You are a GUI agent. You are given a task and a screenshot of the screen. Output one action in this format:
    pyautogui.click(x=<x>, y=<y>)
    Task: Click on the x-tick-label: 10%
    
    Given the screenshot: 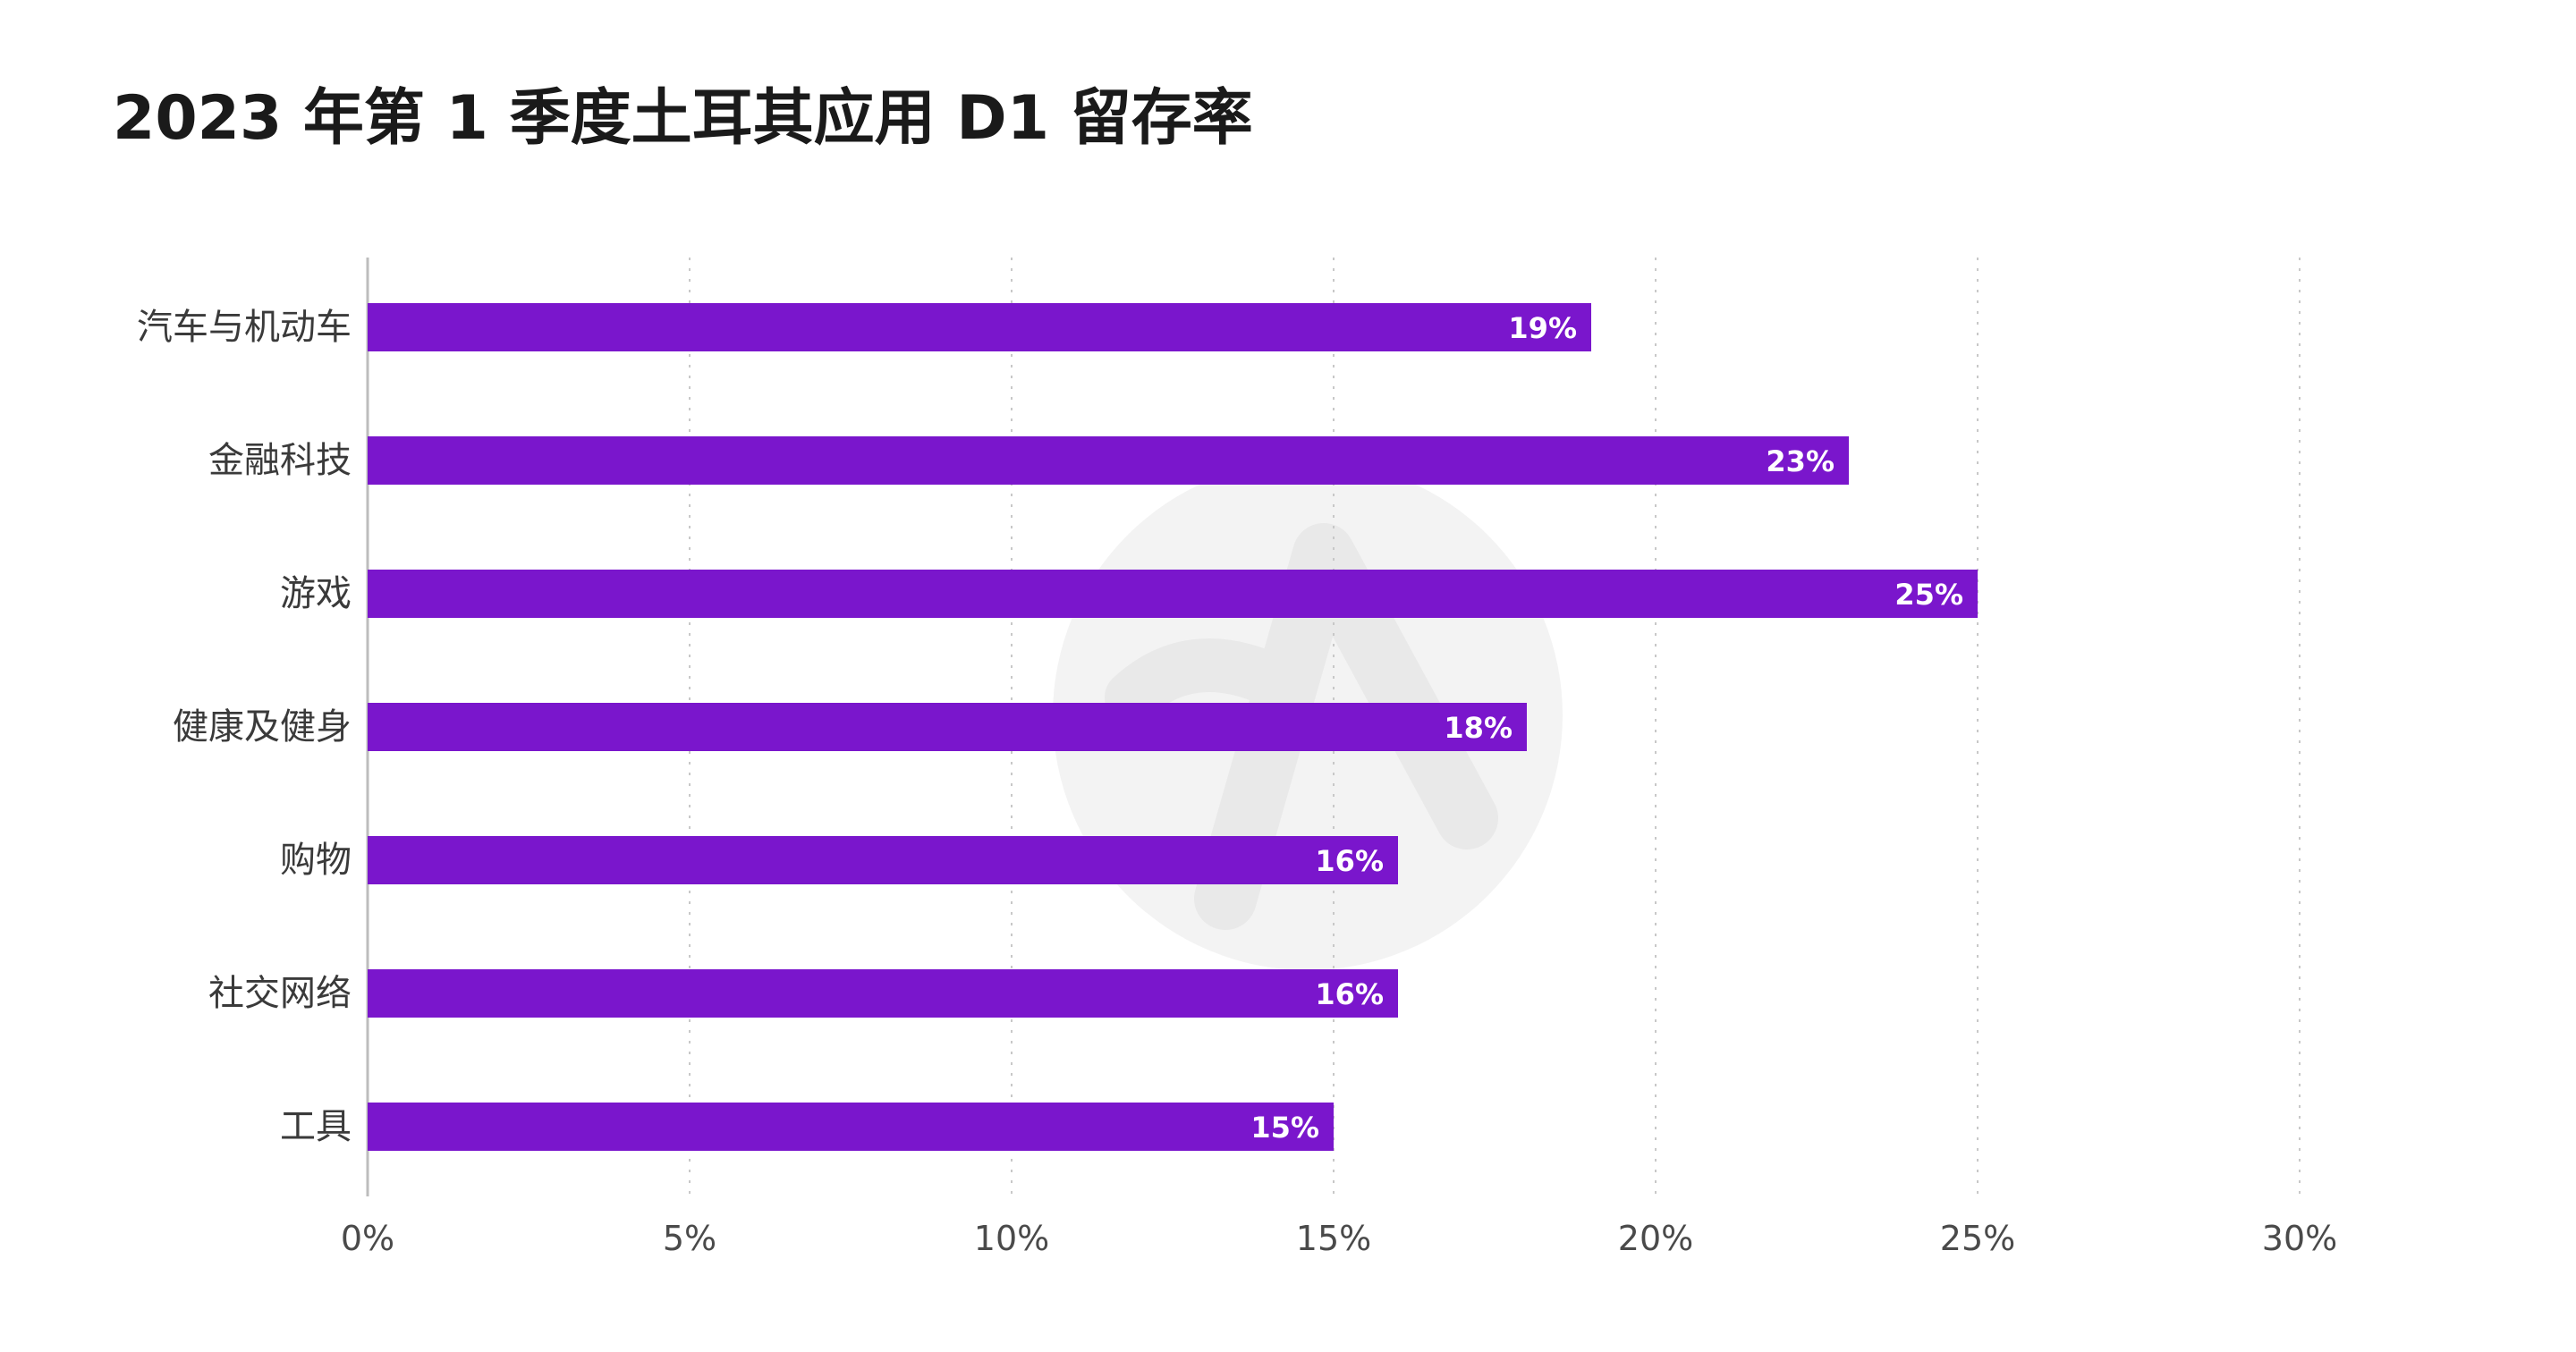 What is the action you would take?
    pyautogui.click(x=1011, y=1238)
    